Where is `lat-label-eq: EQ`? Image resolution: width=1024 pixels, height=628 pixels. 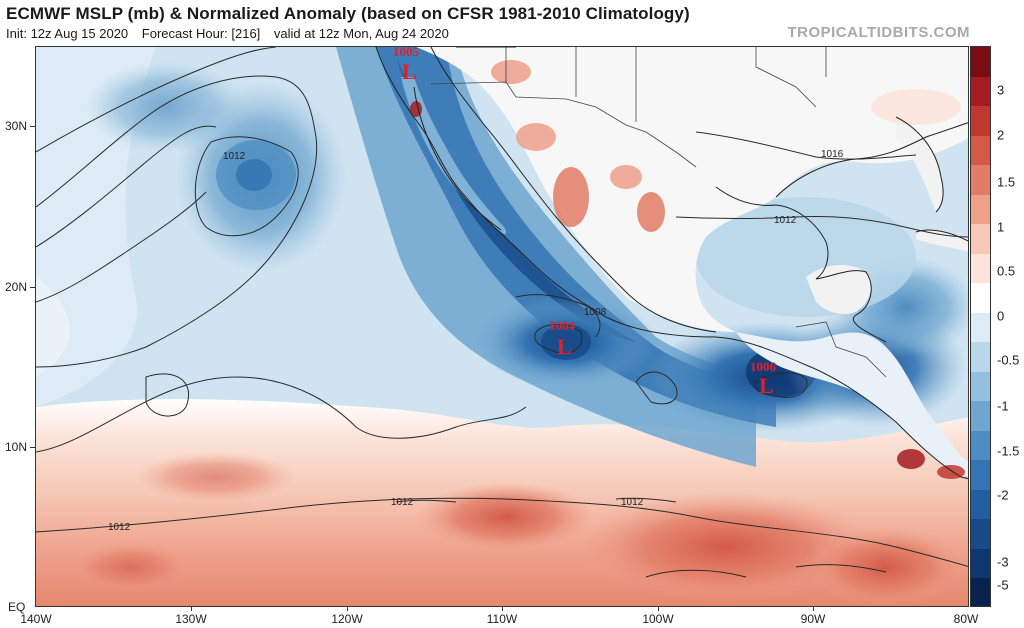 lat-label-eq: EQ is located at coordinates (17, 607).